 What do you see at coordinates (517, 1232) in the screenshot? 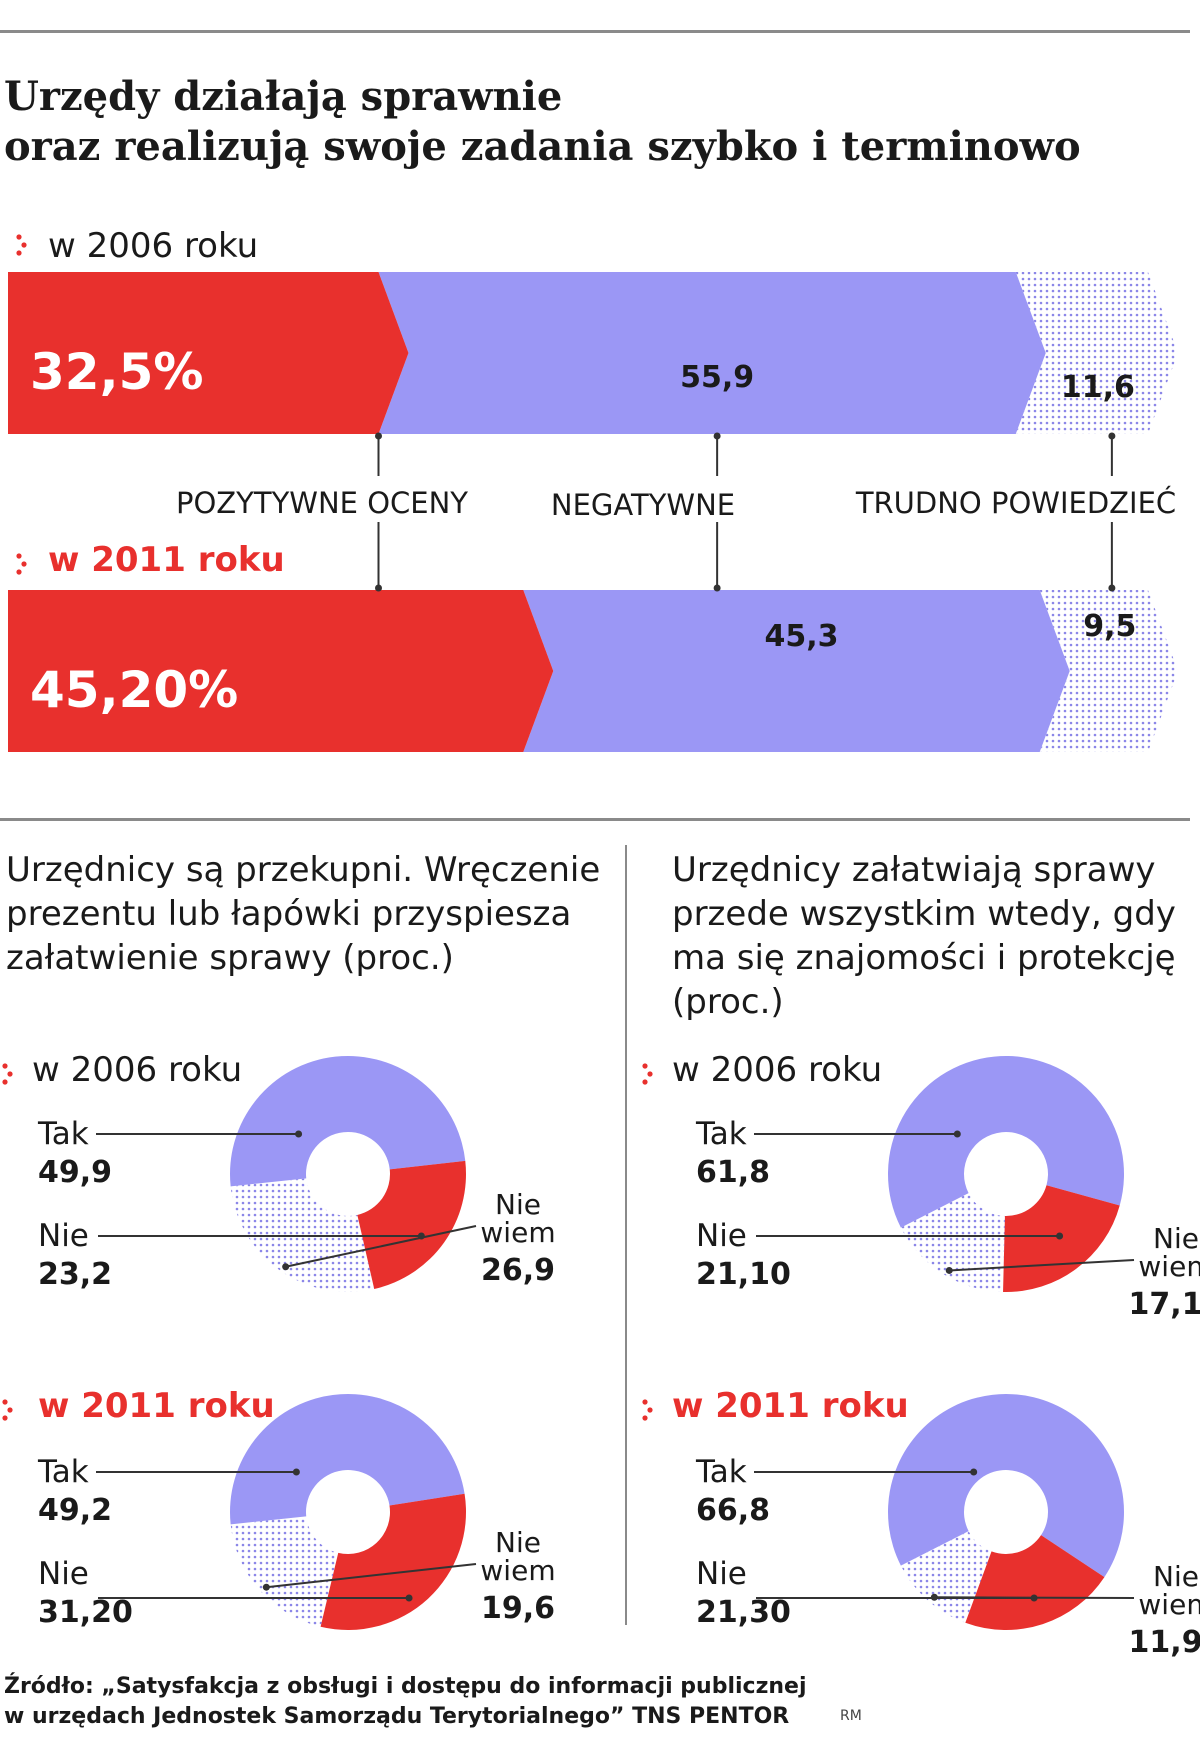
I see `donut-name-nie-wiem-2-left-2006: wiem` at bounding box center [517, 1232].